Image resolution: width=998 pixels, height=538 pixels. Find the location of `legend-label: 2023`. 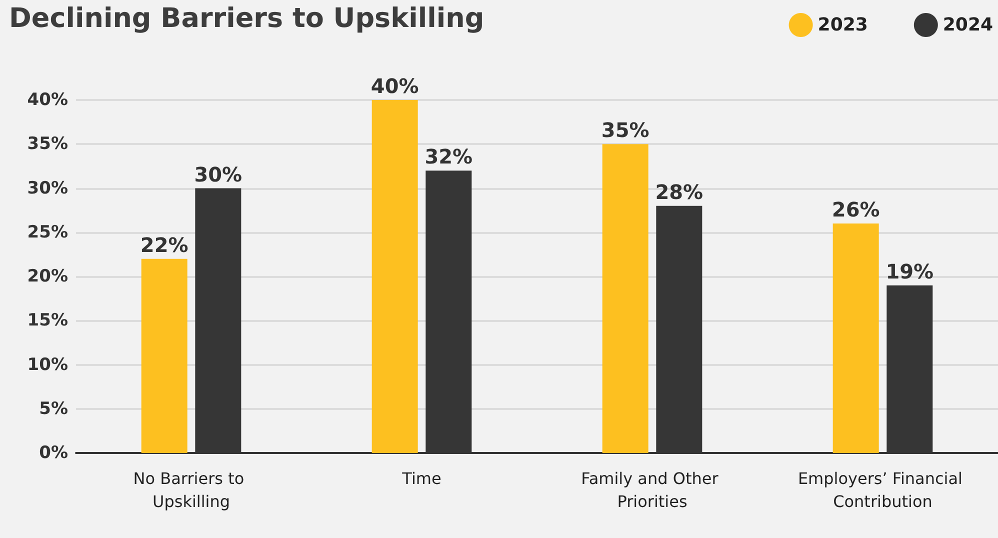

legend-label: 2023 is located at coordinates (843, 25).